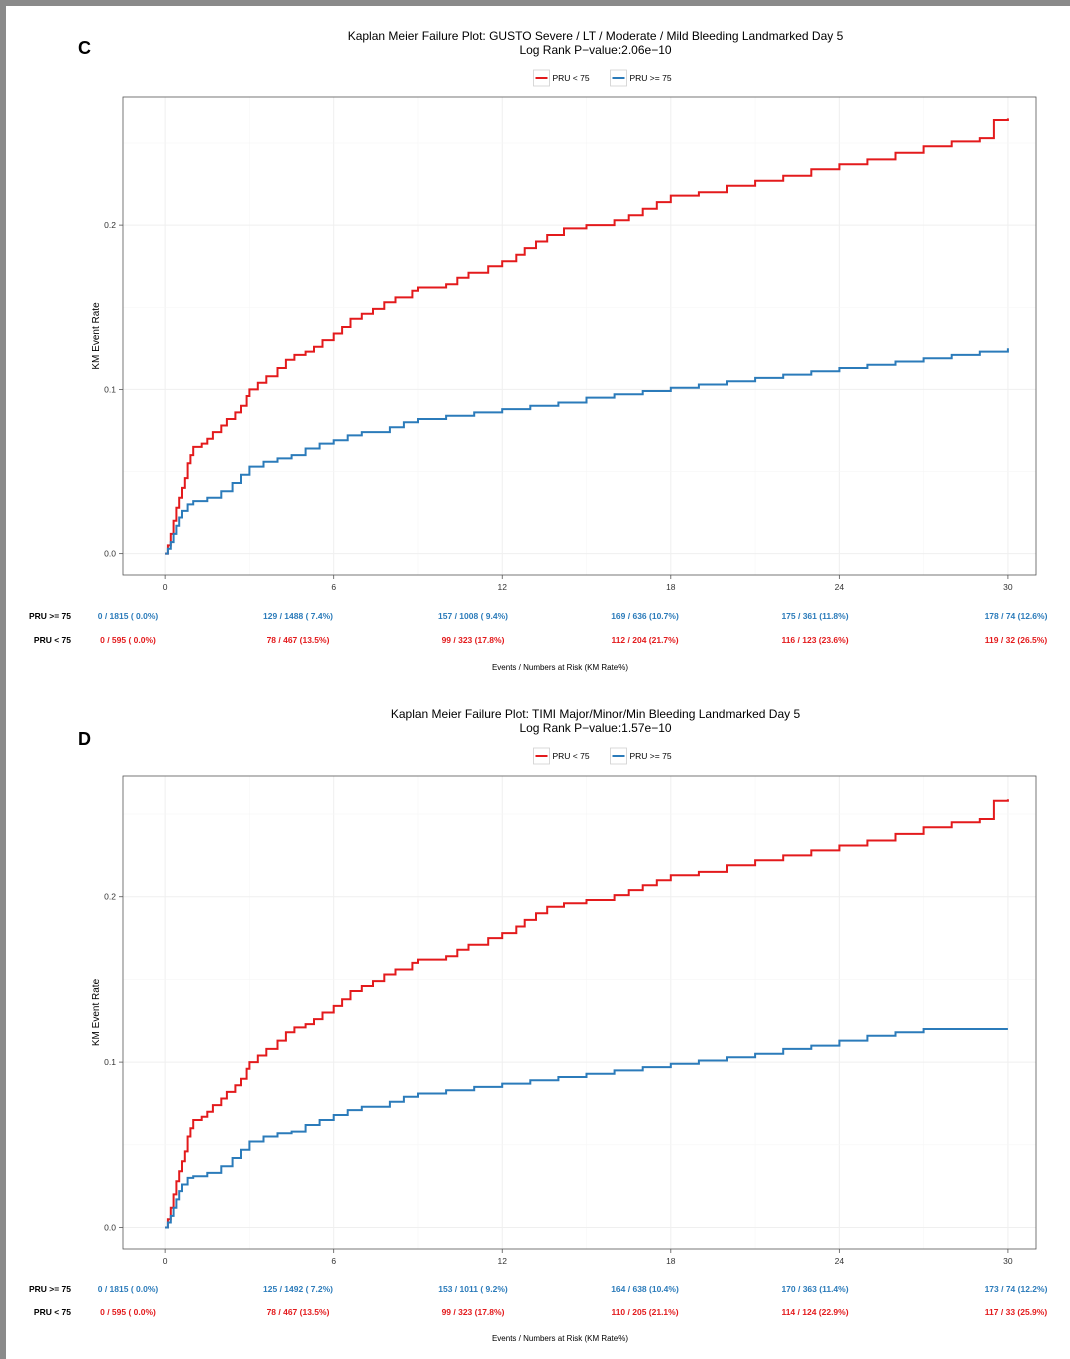  What do you see at coordinates (1016, 640) in the screenshot?
I see `risk-table-cell: 119 / 32 (26.5%)` at bounding box center [1016, 640].